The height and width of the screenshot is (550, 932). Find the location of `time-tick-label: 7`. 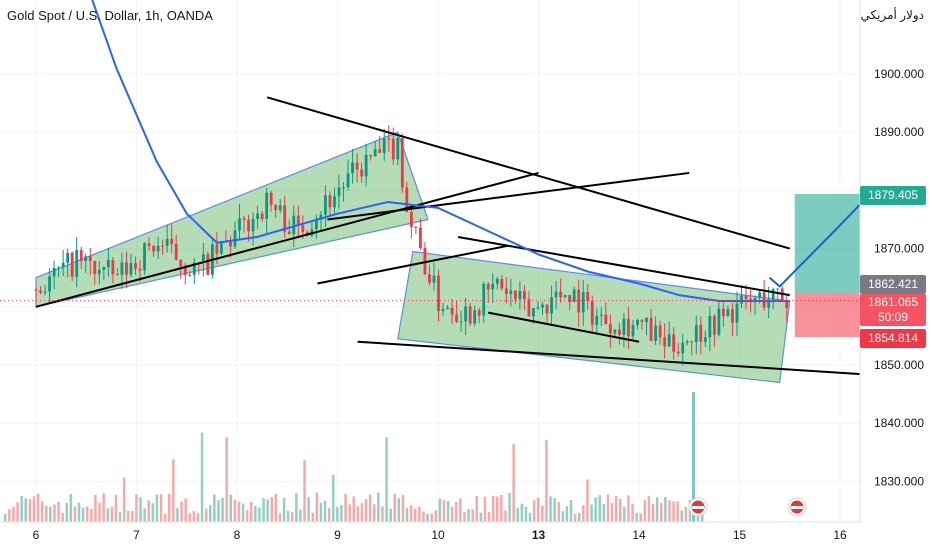

time-tick-label: 7 is located at coordinates (136, 535).